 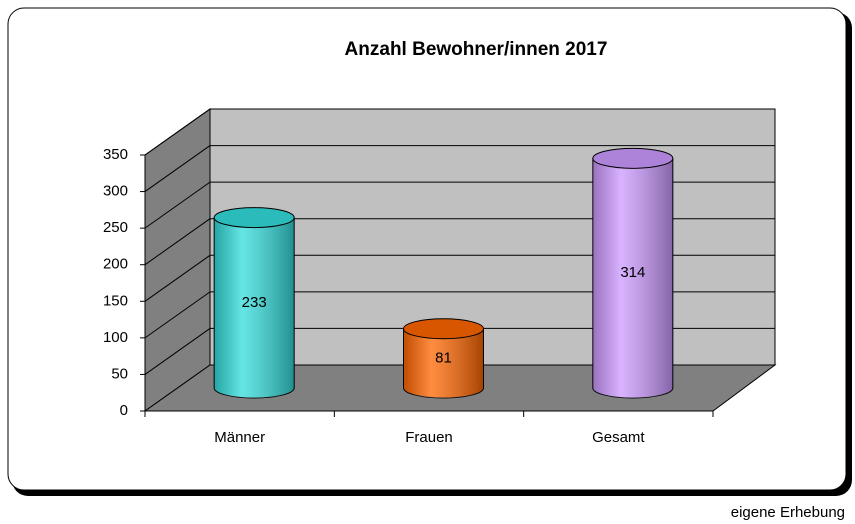 I want to click on x-tick-label: Gesamt, so click(x=618, y=437).